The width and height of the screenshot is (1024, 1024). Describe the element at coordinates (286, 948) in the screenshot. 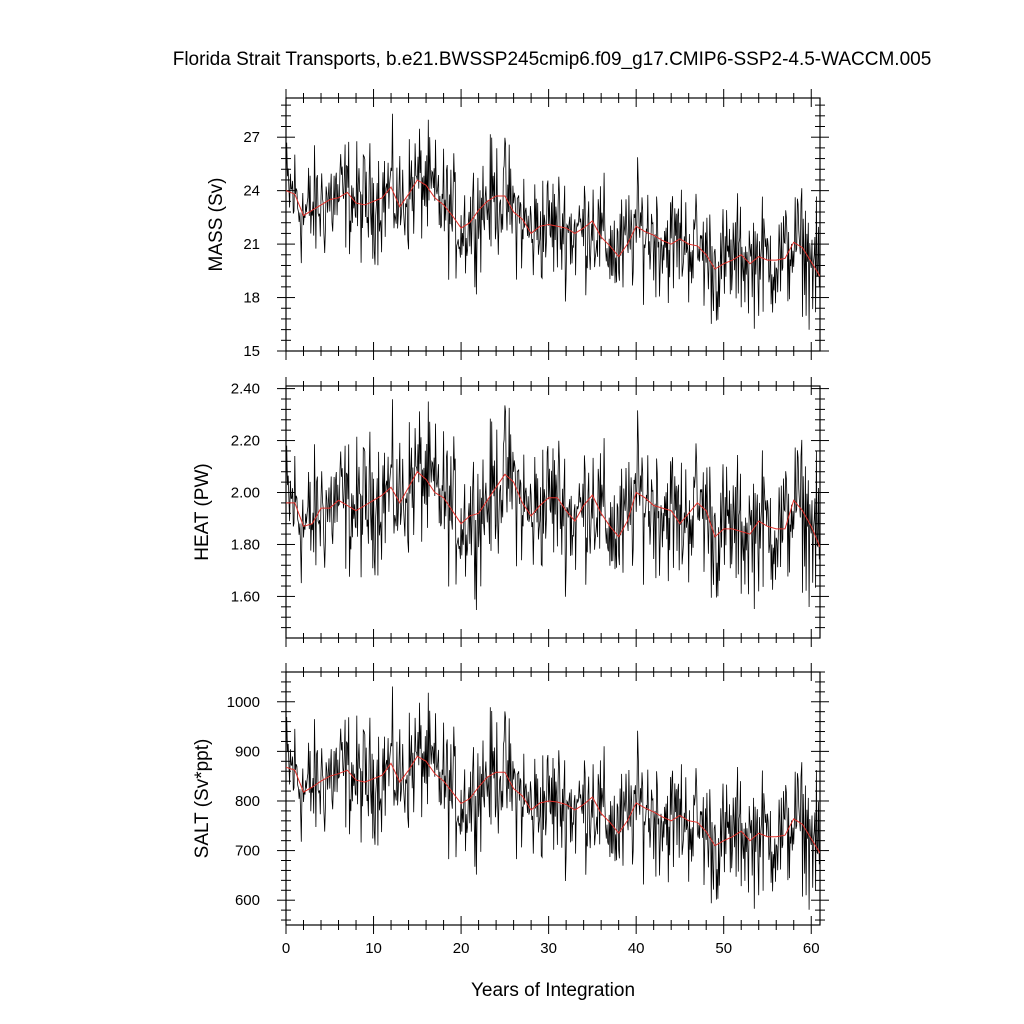

I see `x-tick-label: 0` at that location.